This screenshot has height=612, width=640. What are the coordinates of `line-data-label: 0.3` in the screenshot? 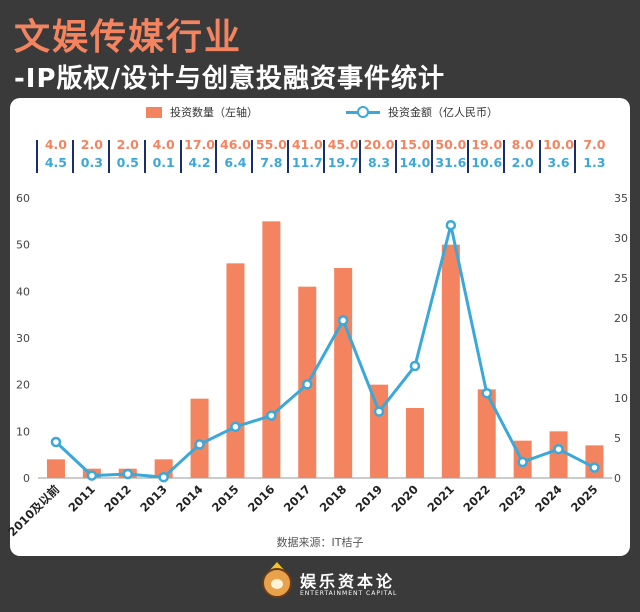 It's located at (91, 162).